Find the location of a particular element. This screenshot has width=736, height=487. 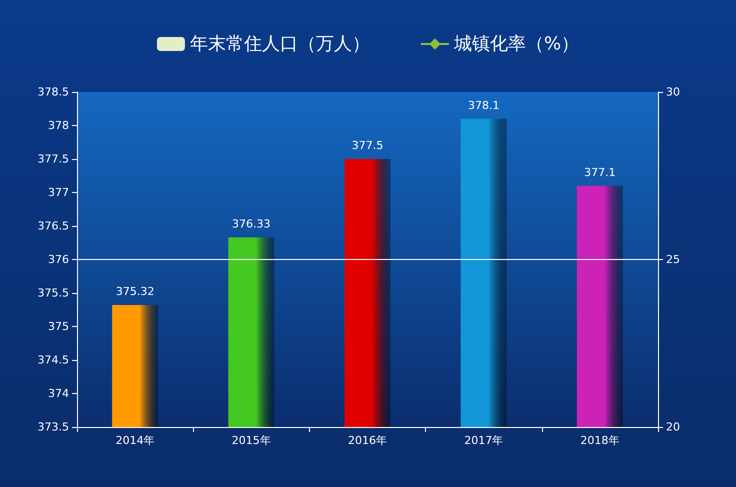

x-tick-label: 2016年 is located at coordinates (367, 440).